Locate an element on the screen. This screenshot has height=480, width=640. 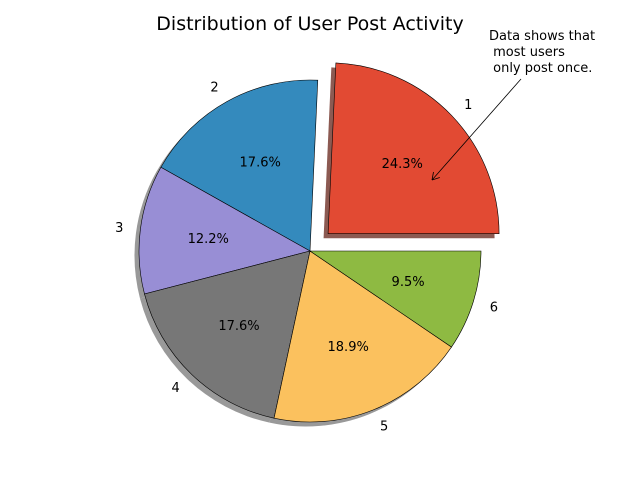
slice-percent-6: 9.5% is located at coordinates (408, 282).